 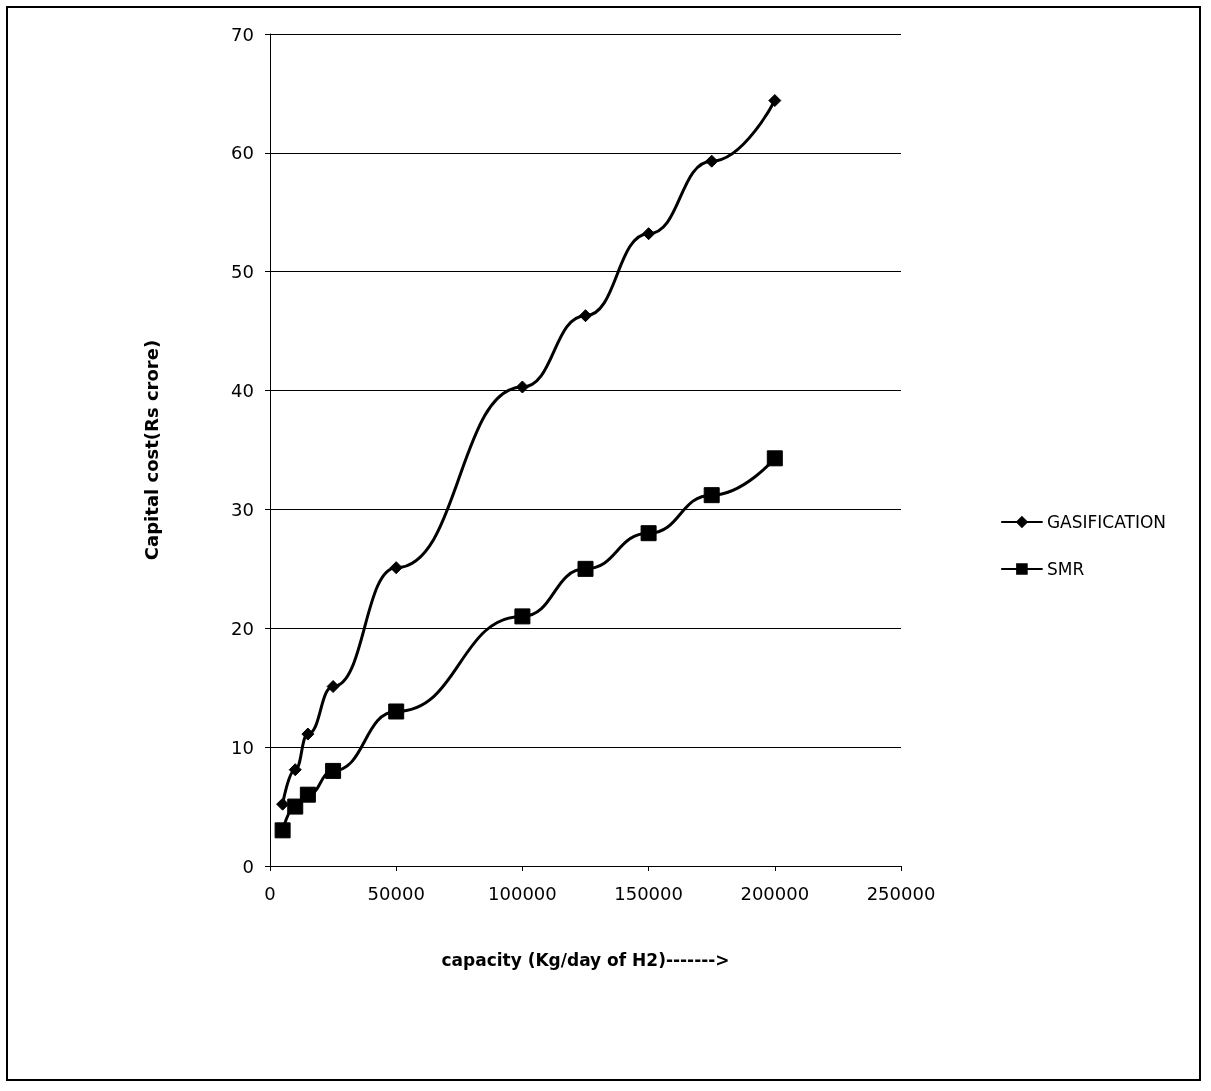 I want to click on x-axis-title: capacity (Kg/day of H2)------->, so click(x=585, y=959).